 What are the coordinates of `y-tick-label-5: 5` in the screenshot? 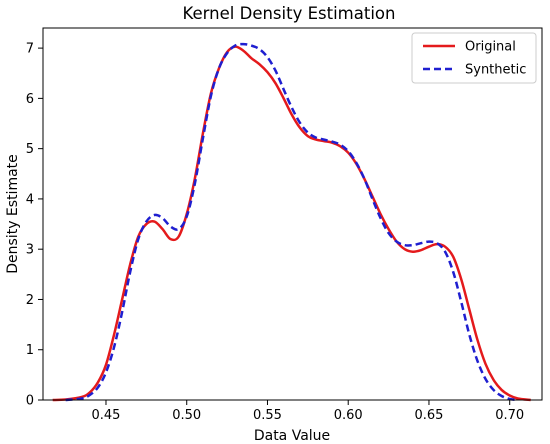 It's located at (30, 149).